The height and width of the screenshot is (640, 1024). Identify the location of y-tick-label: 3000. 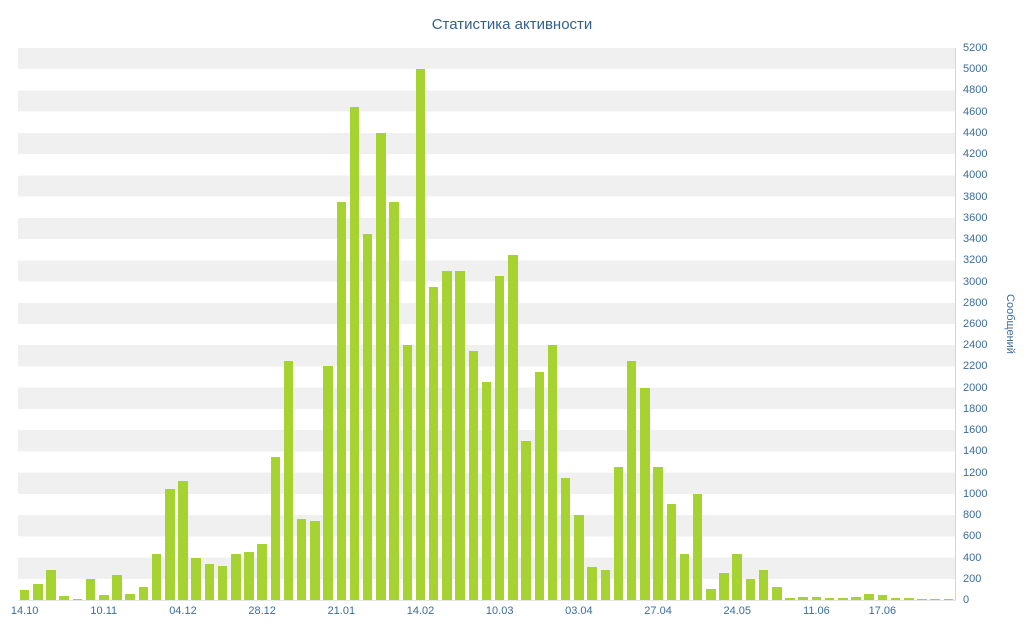
(975, 281).